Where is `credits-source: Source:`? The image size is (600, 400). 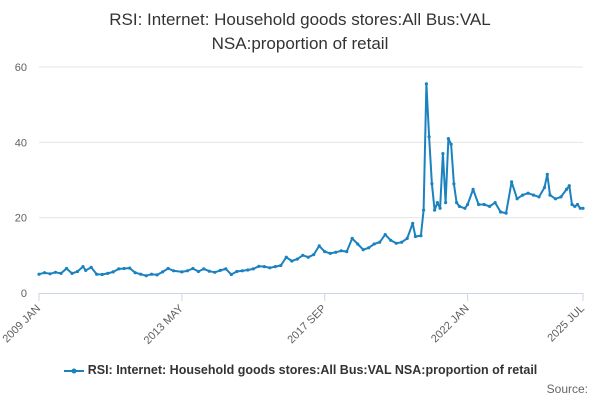
credits-source: Source: is located at coordinates (567, 389).